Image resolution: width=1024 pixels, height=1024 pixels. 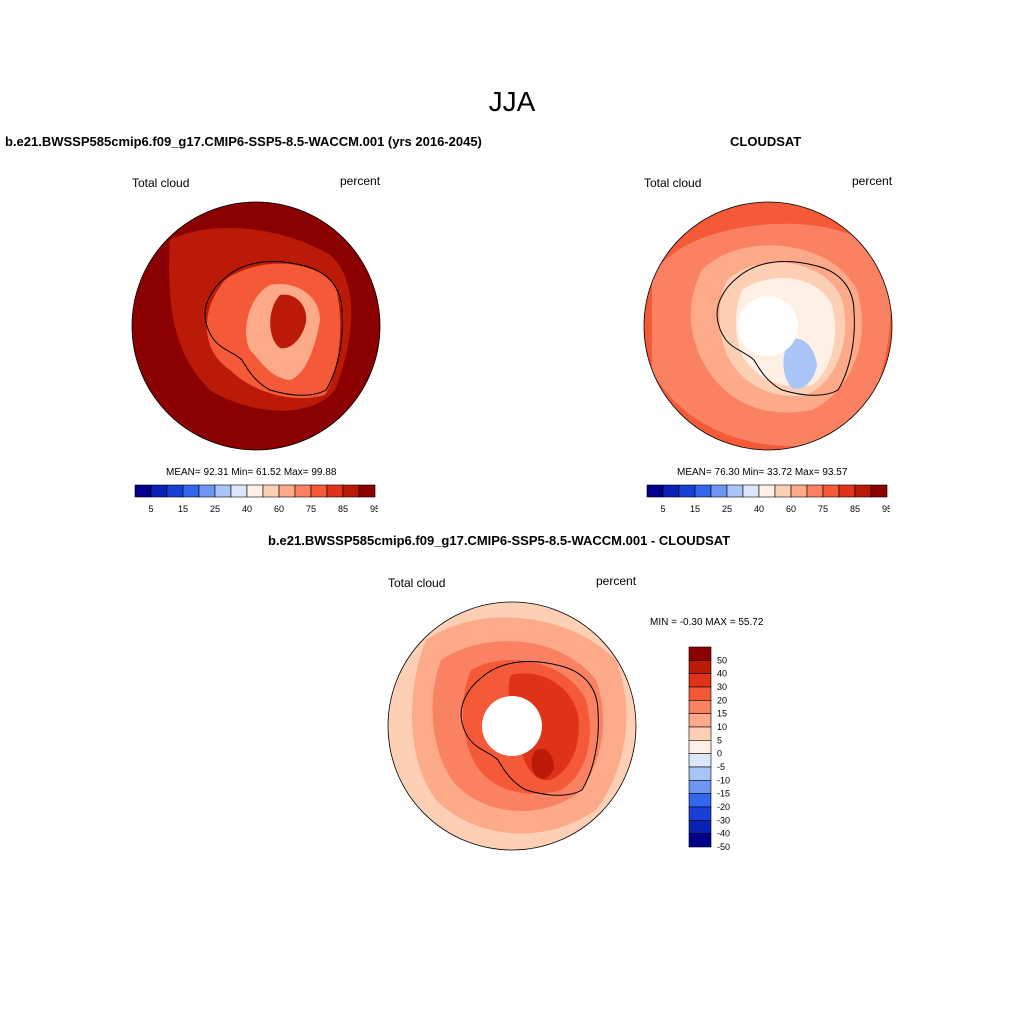 I want to click on panel1-colorbar: 5 15 25 40 60 75 85 95, so click(x=256, y=499).